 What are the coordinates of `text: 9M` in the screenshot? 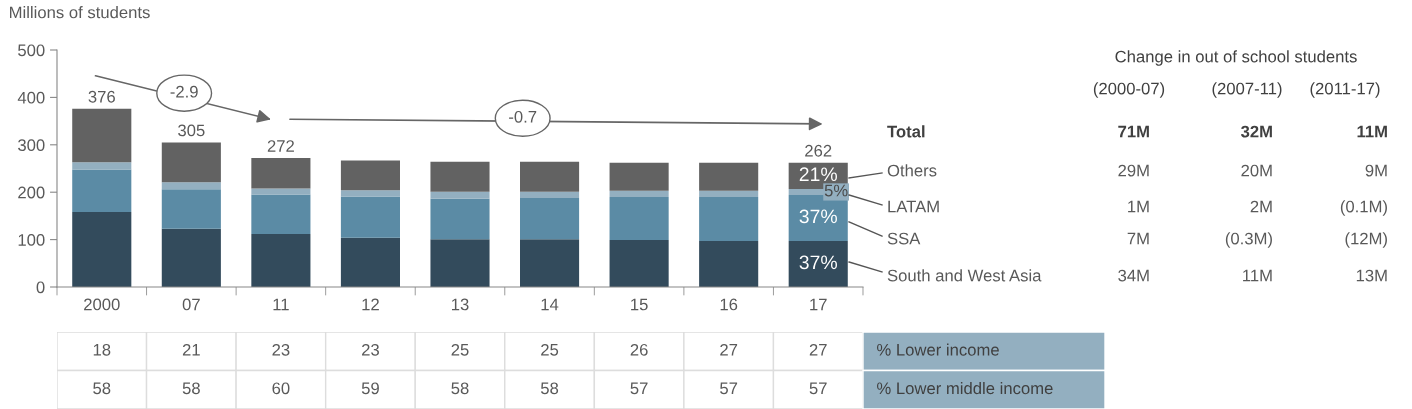 It's located at (1376, 170).